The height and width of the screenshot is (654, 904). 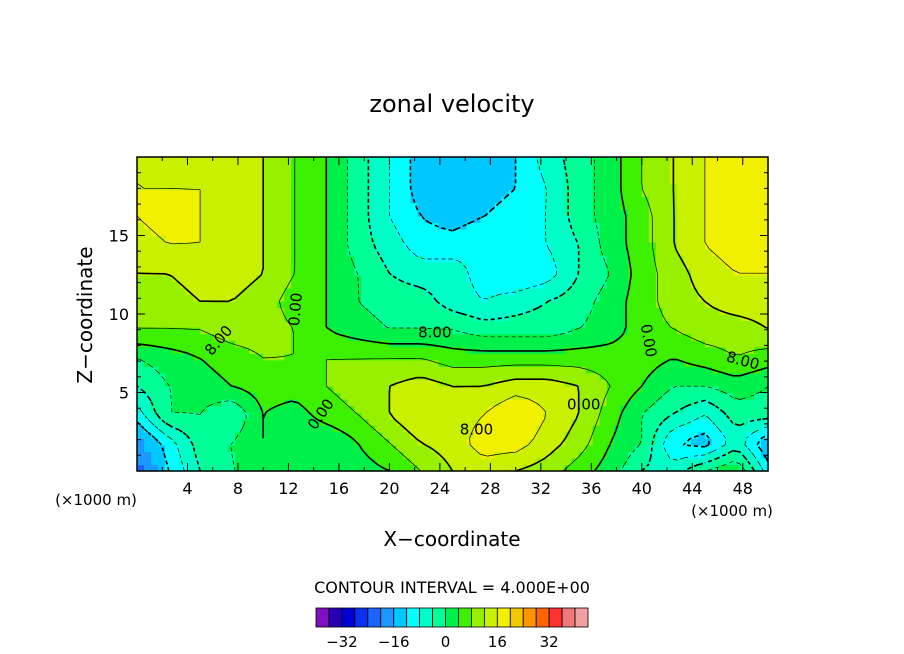 I want to click on colorbar-tick-label: 0, so click(x=446, y=642).